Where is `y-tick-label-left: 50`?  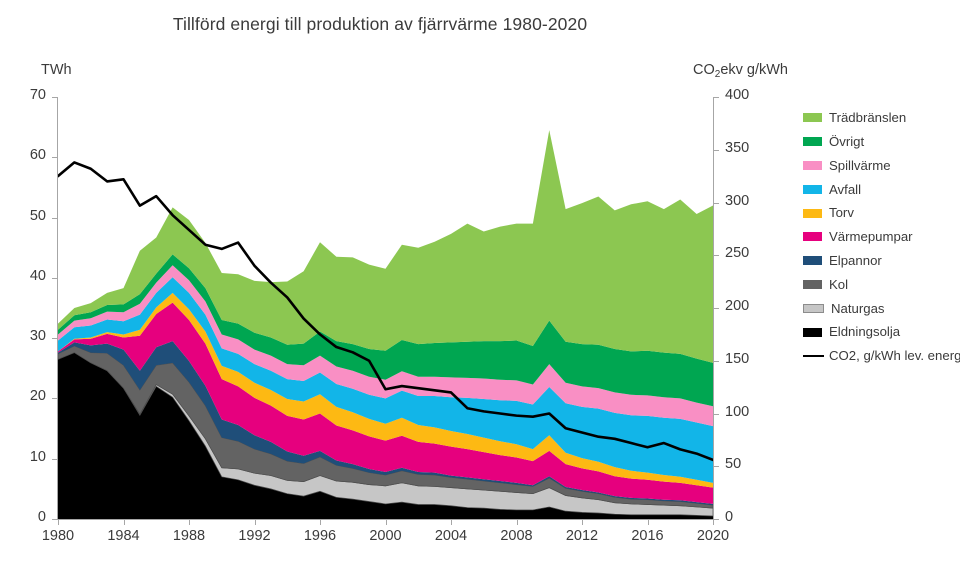
y-tick-label-left: 50 is located at coordinates (37, 215).